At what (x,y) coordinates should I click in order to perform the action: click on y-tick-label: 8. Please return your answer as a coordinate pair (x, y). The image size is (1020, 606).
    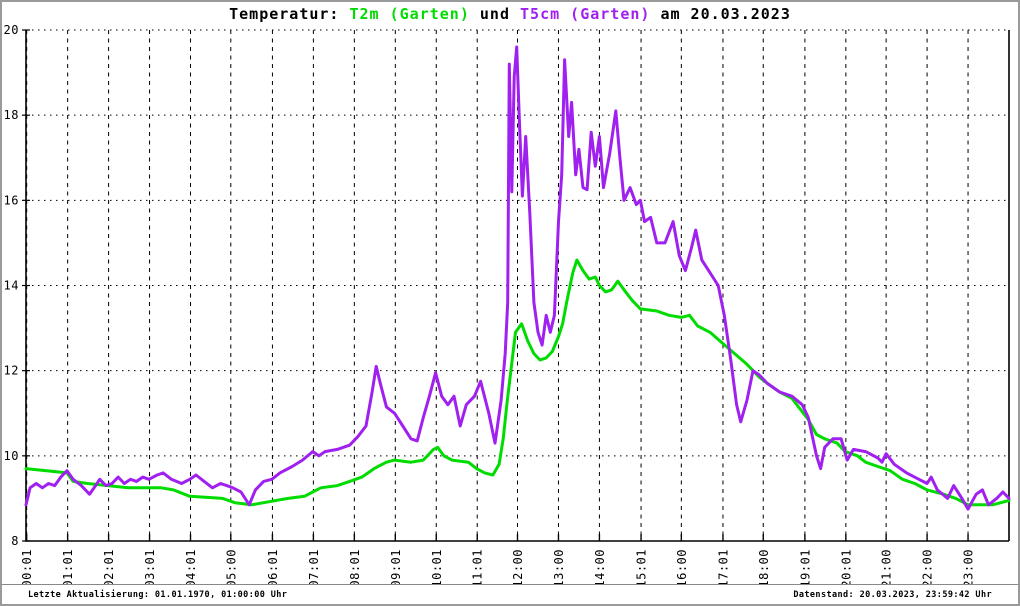
    Looking at the image, I should click on (15, 541).